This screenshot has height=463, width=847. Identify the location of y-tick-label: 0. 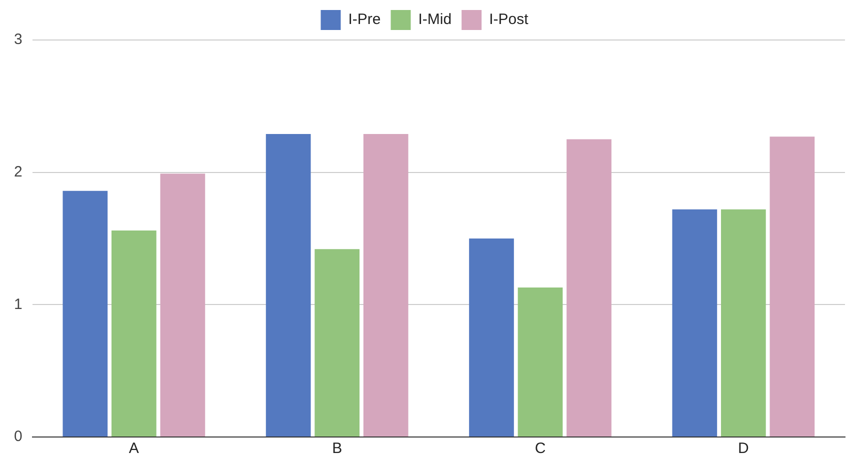
(18, 437).